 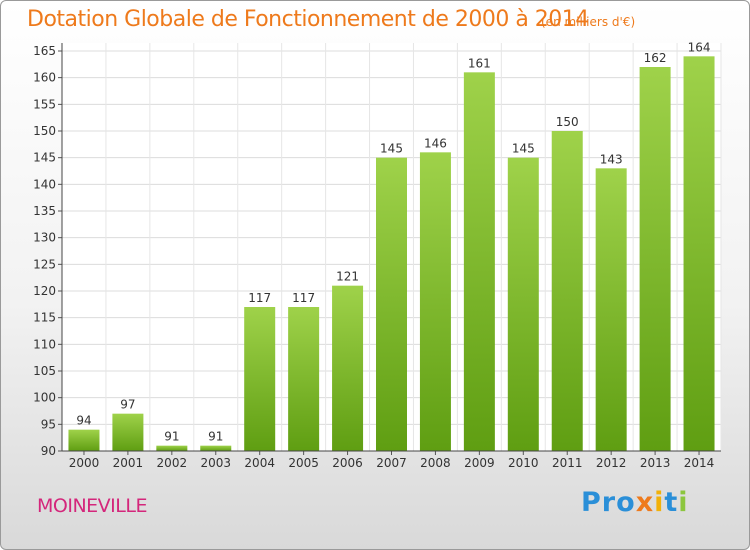 What do you see at coordinates (645, 502) in the screenshot?
I see `logo-letter: x` at bounding box center [645, 502].